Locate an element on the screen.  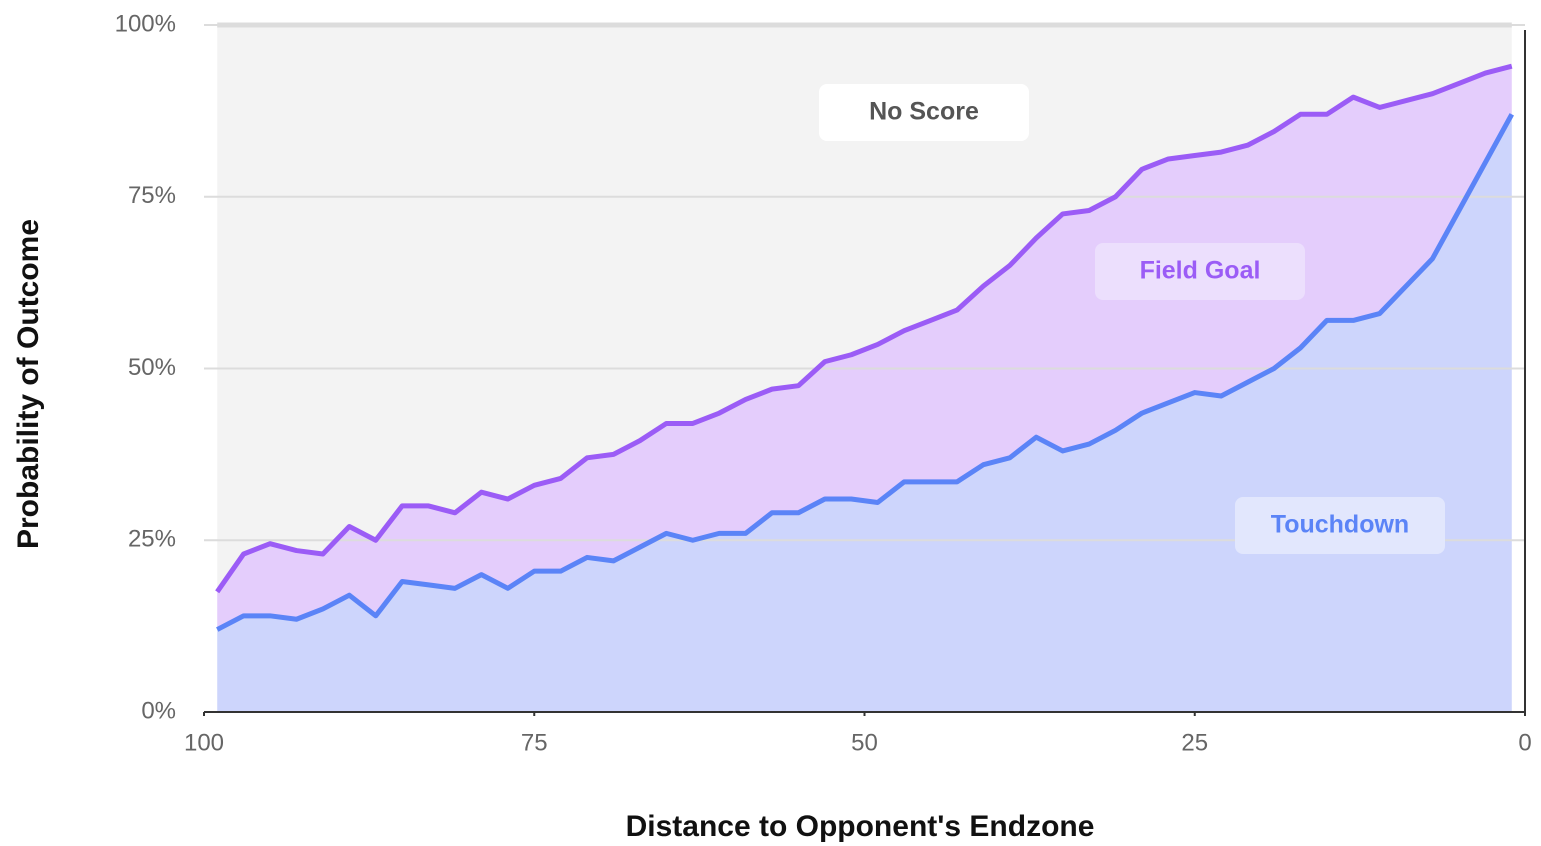
y-tick-label: 50% is located at coordinates (152, 367).